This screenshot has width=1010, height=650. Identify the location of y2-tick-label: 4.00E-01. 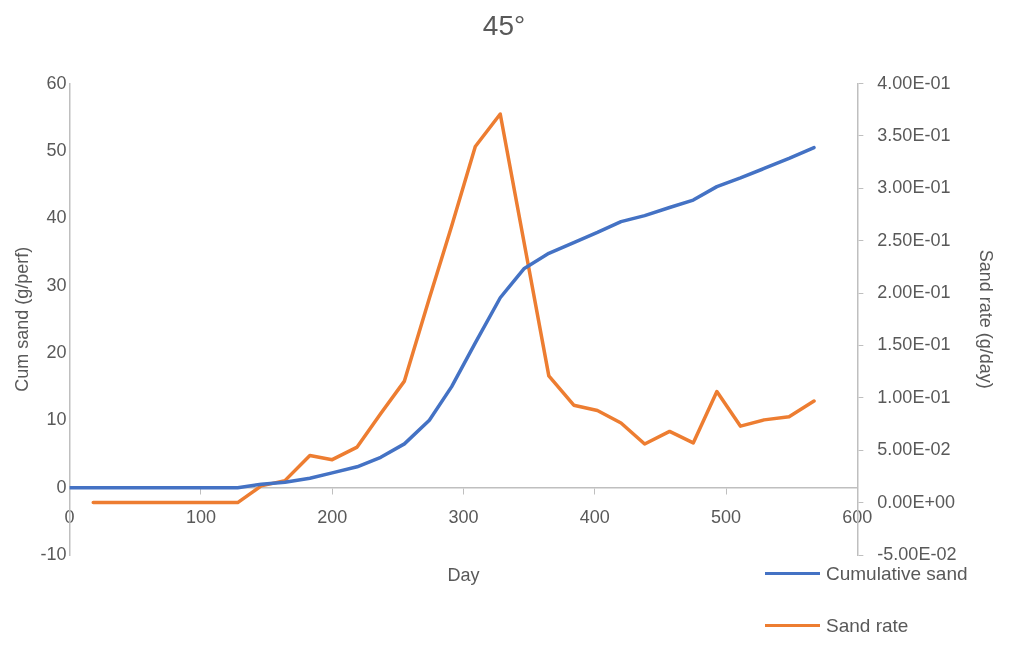
(914, 82).